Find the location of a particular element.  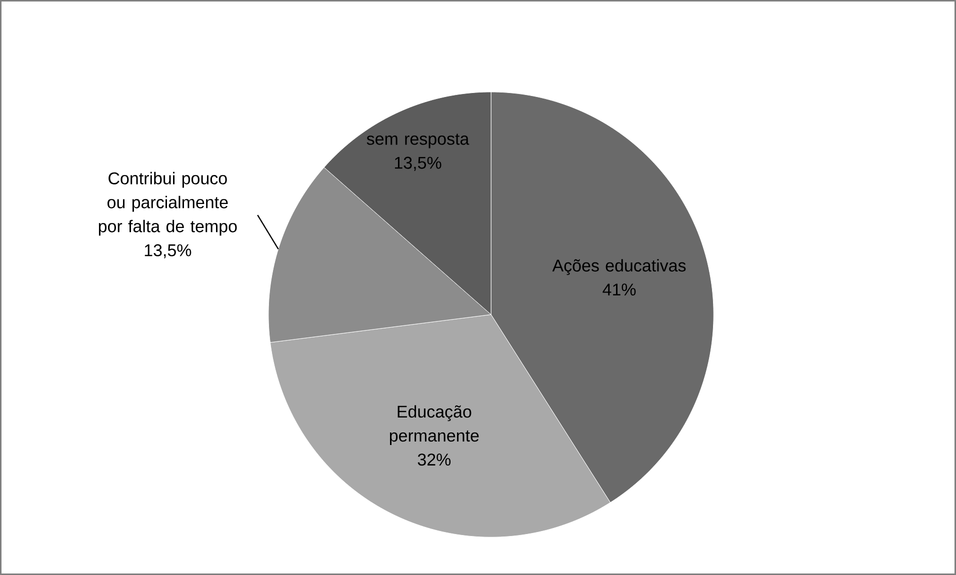

slice-label: sem resposta is located at coordinates (418, 141).